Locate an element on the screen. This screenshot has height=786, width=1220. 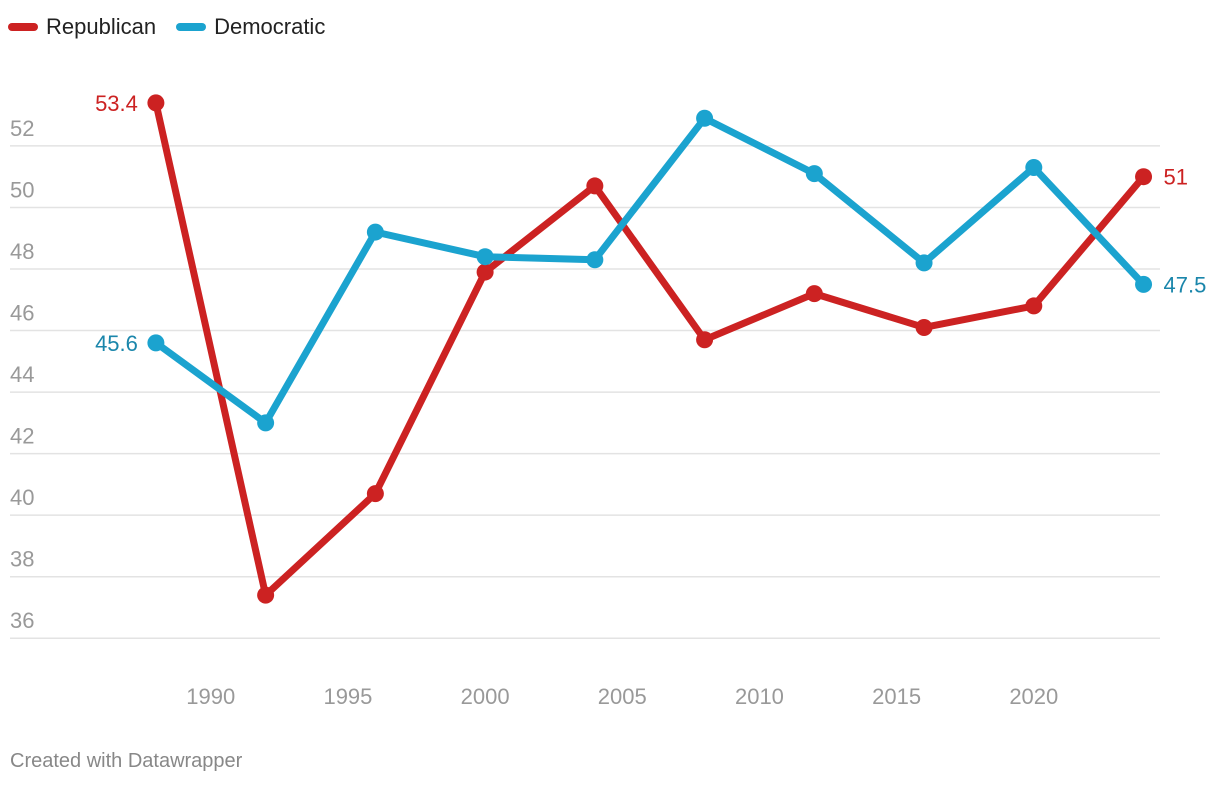
data-point-democratic-2016 is located at coordinates (924, 263).